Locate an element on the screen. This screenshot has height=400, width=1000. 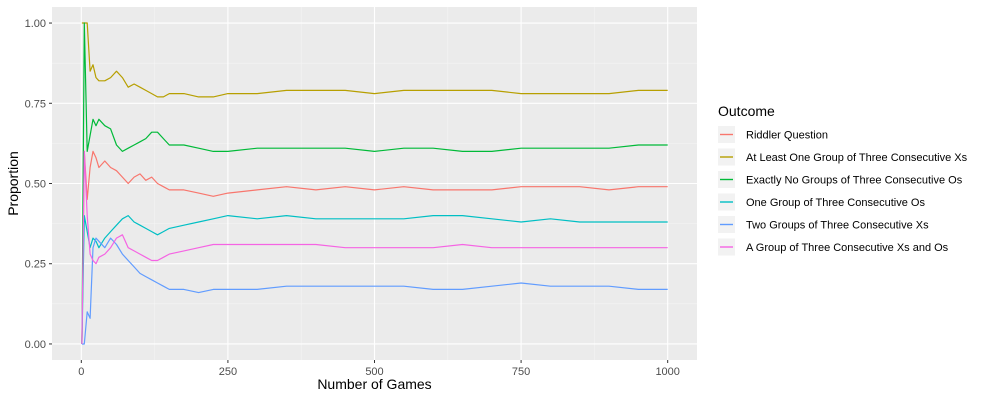
y-tick-label: 0.25 is located at coordinates (35, 265).